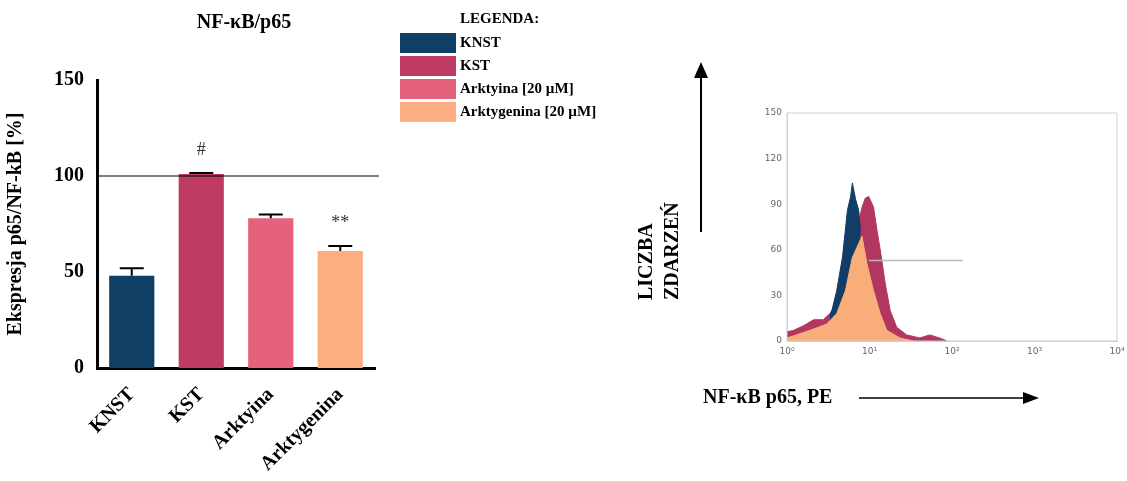 The image size is (1127, 481). What do you see at coordinates (952, 350) in the screenshot?
I see `x-tick-label: 10²` at bounding box center [952, 350].